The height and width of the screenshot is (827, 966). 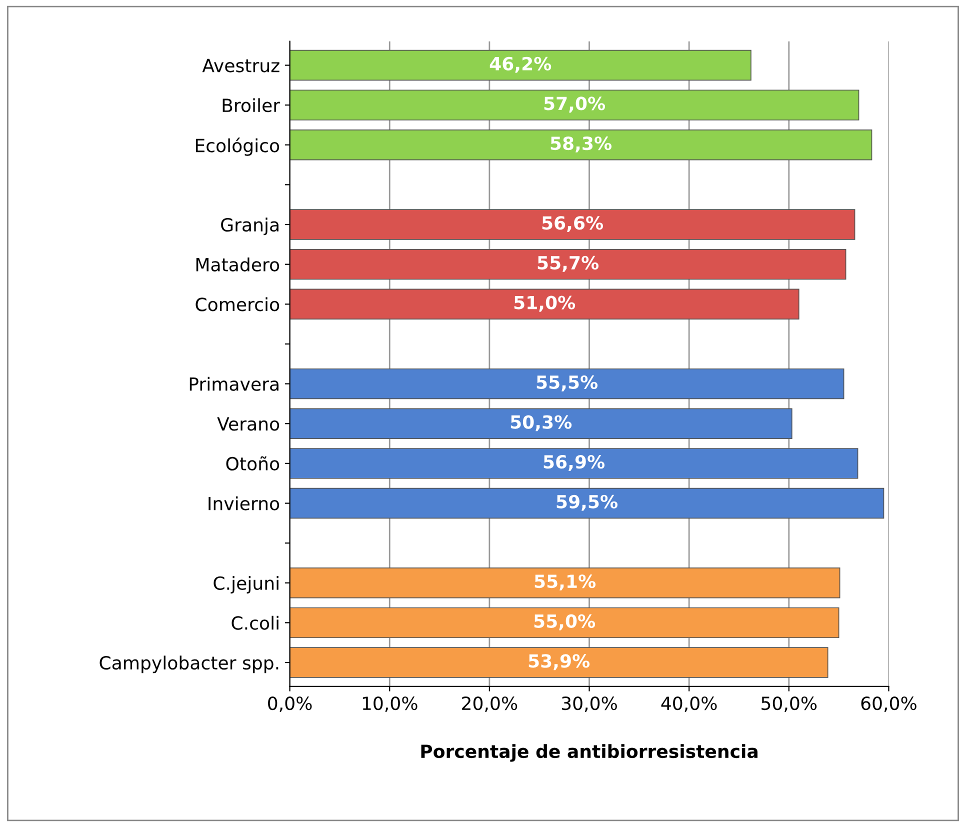 I want to click on data-label: 56,6%, so click(x=573, y=224).